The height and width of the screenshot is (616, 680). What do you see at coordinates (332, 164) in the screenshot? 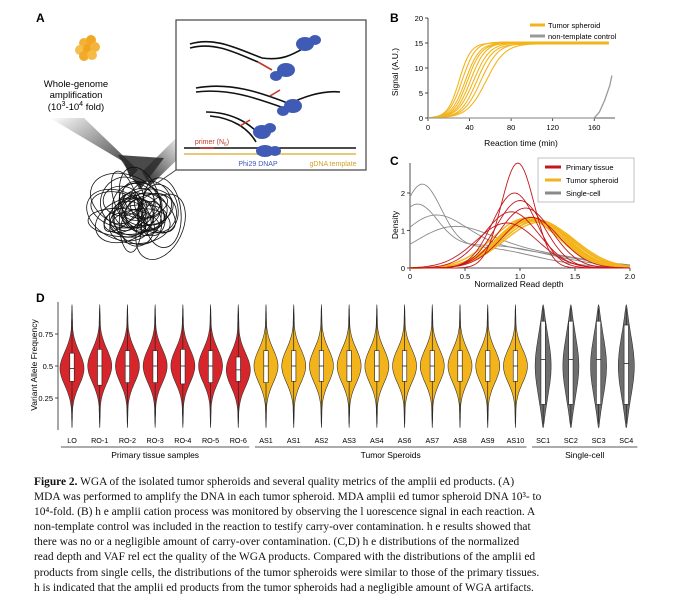
I see `template-label: gDNA template` at bounding box center [332, 164].